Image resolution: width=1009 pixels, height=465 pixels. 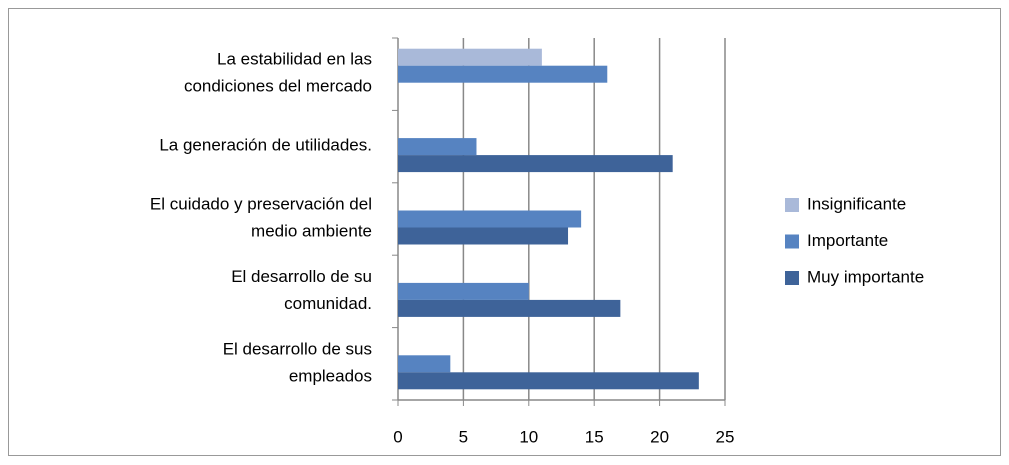 What do you see at coordinates (725, 436) in the screenshot?
I see `x-tick-label: 25` at bounding box center [725, 436].